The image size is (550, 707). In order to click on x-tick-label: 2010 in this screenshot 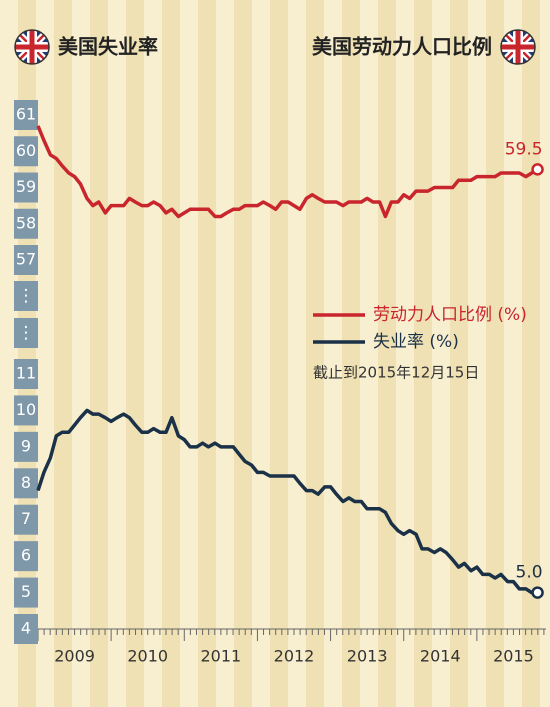, I will do `click(147, 656)`.